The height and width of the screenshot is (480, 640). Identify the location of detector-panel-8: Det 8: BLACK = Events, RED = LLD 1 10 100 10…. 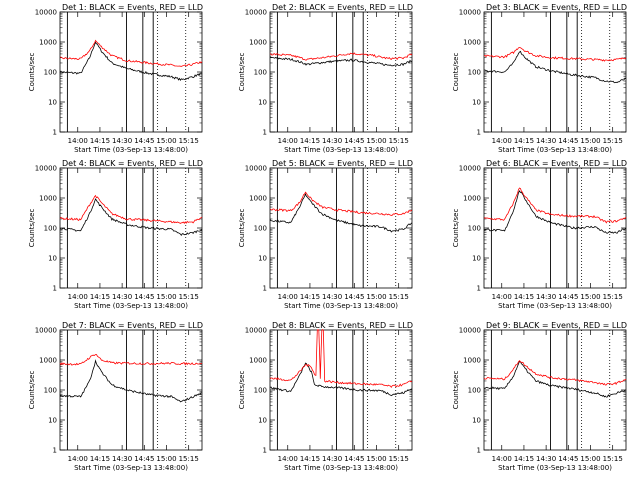
(325, 396).